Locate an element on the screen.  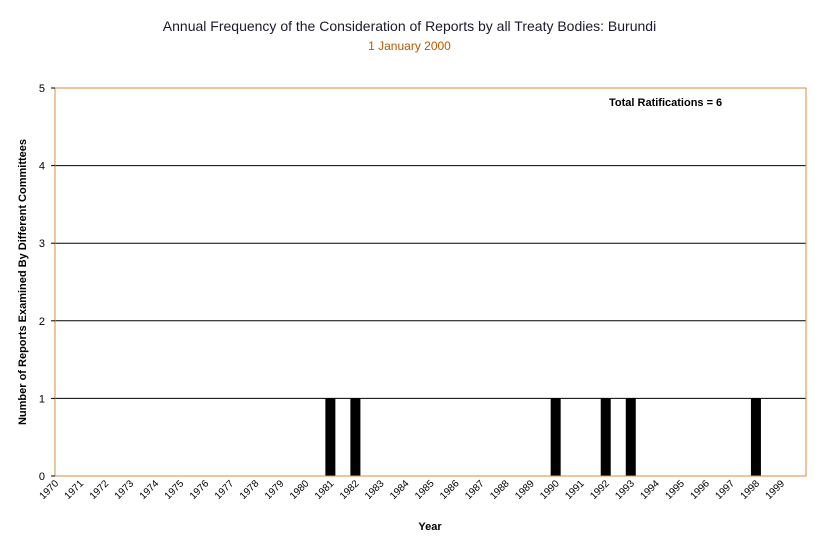
x-tick-label: 1982 is located at coordinates (350, 490).